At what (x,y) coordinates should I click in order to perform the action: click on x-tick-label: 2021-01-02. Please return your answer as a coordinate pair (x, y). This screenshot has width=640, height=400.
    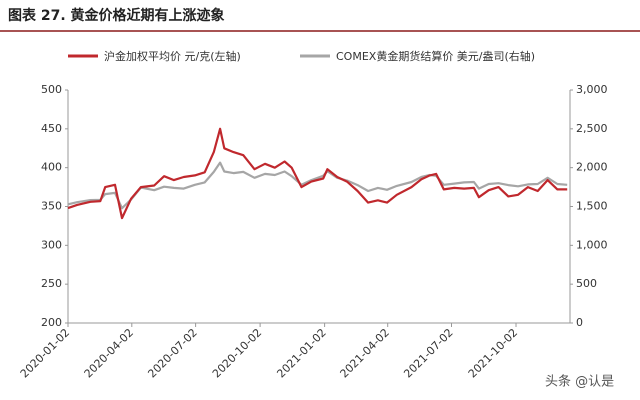
    Looking at the image, I should click on (301, 353).